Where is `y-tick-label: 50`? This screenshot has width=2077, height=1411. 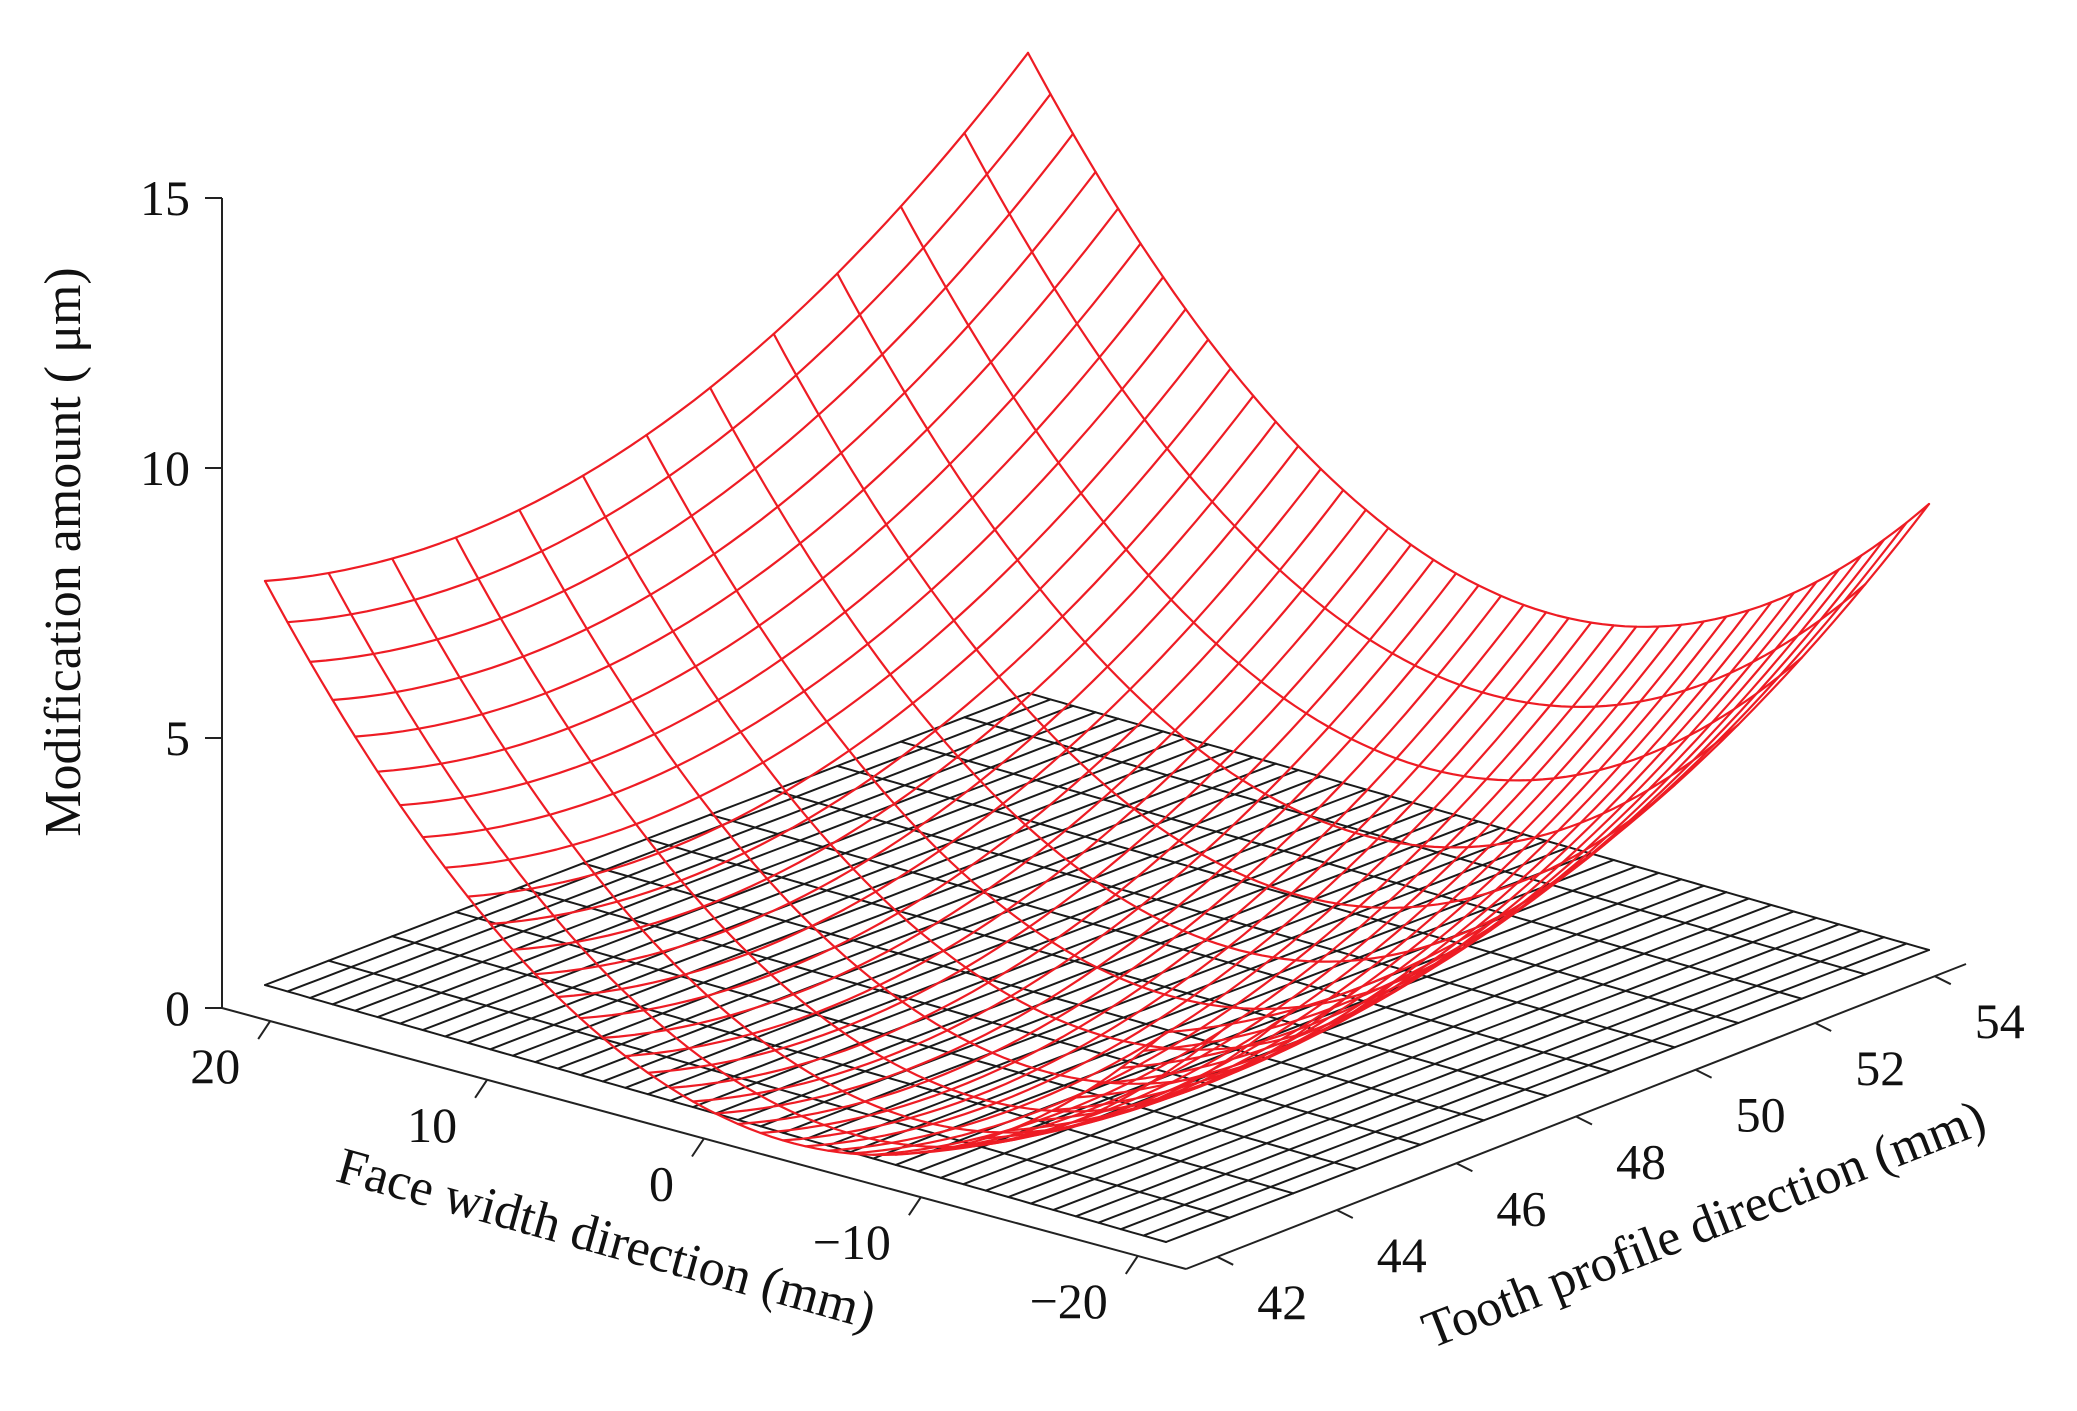
y-tick-label: 50 is located at coordinates (1761, 1115).